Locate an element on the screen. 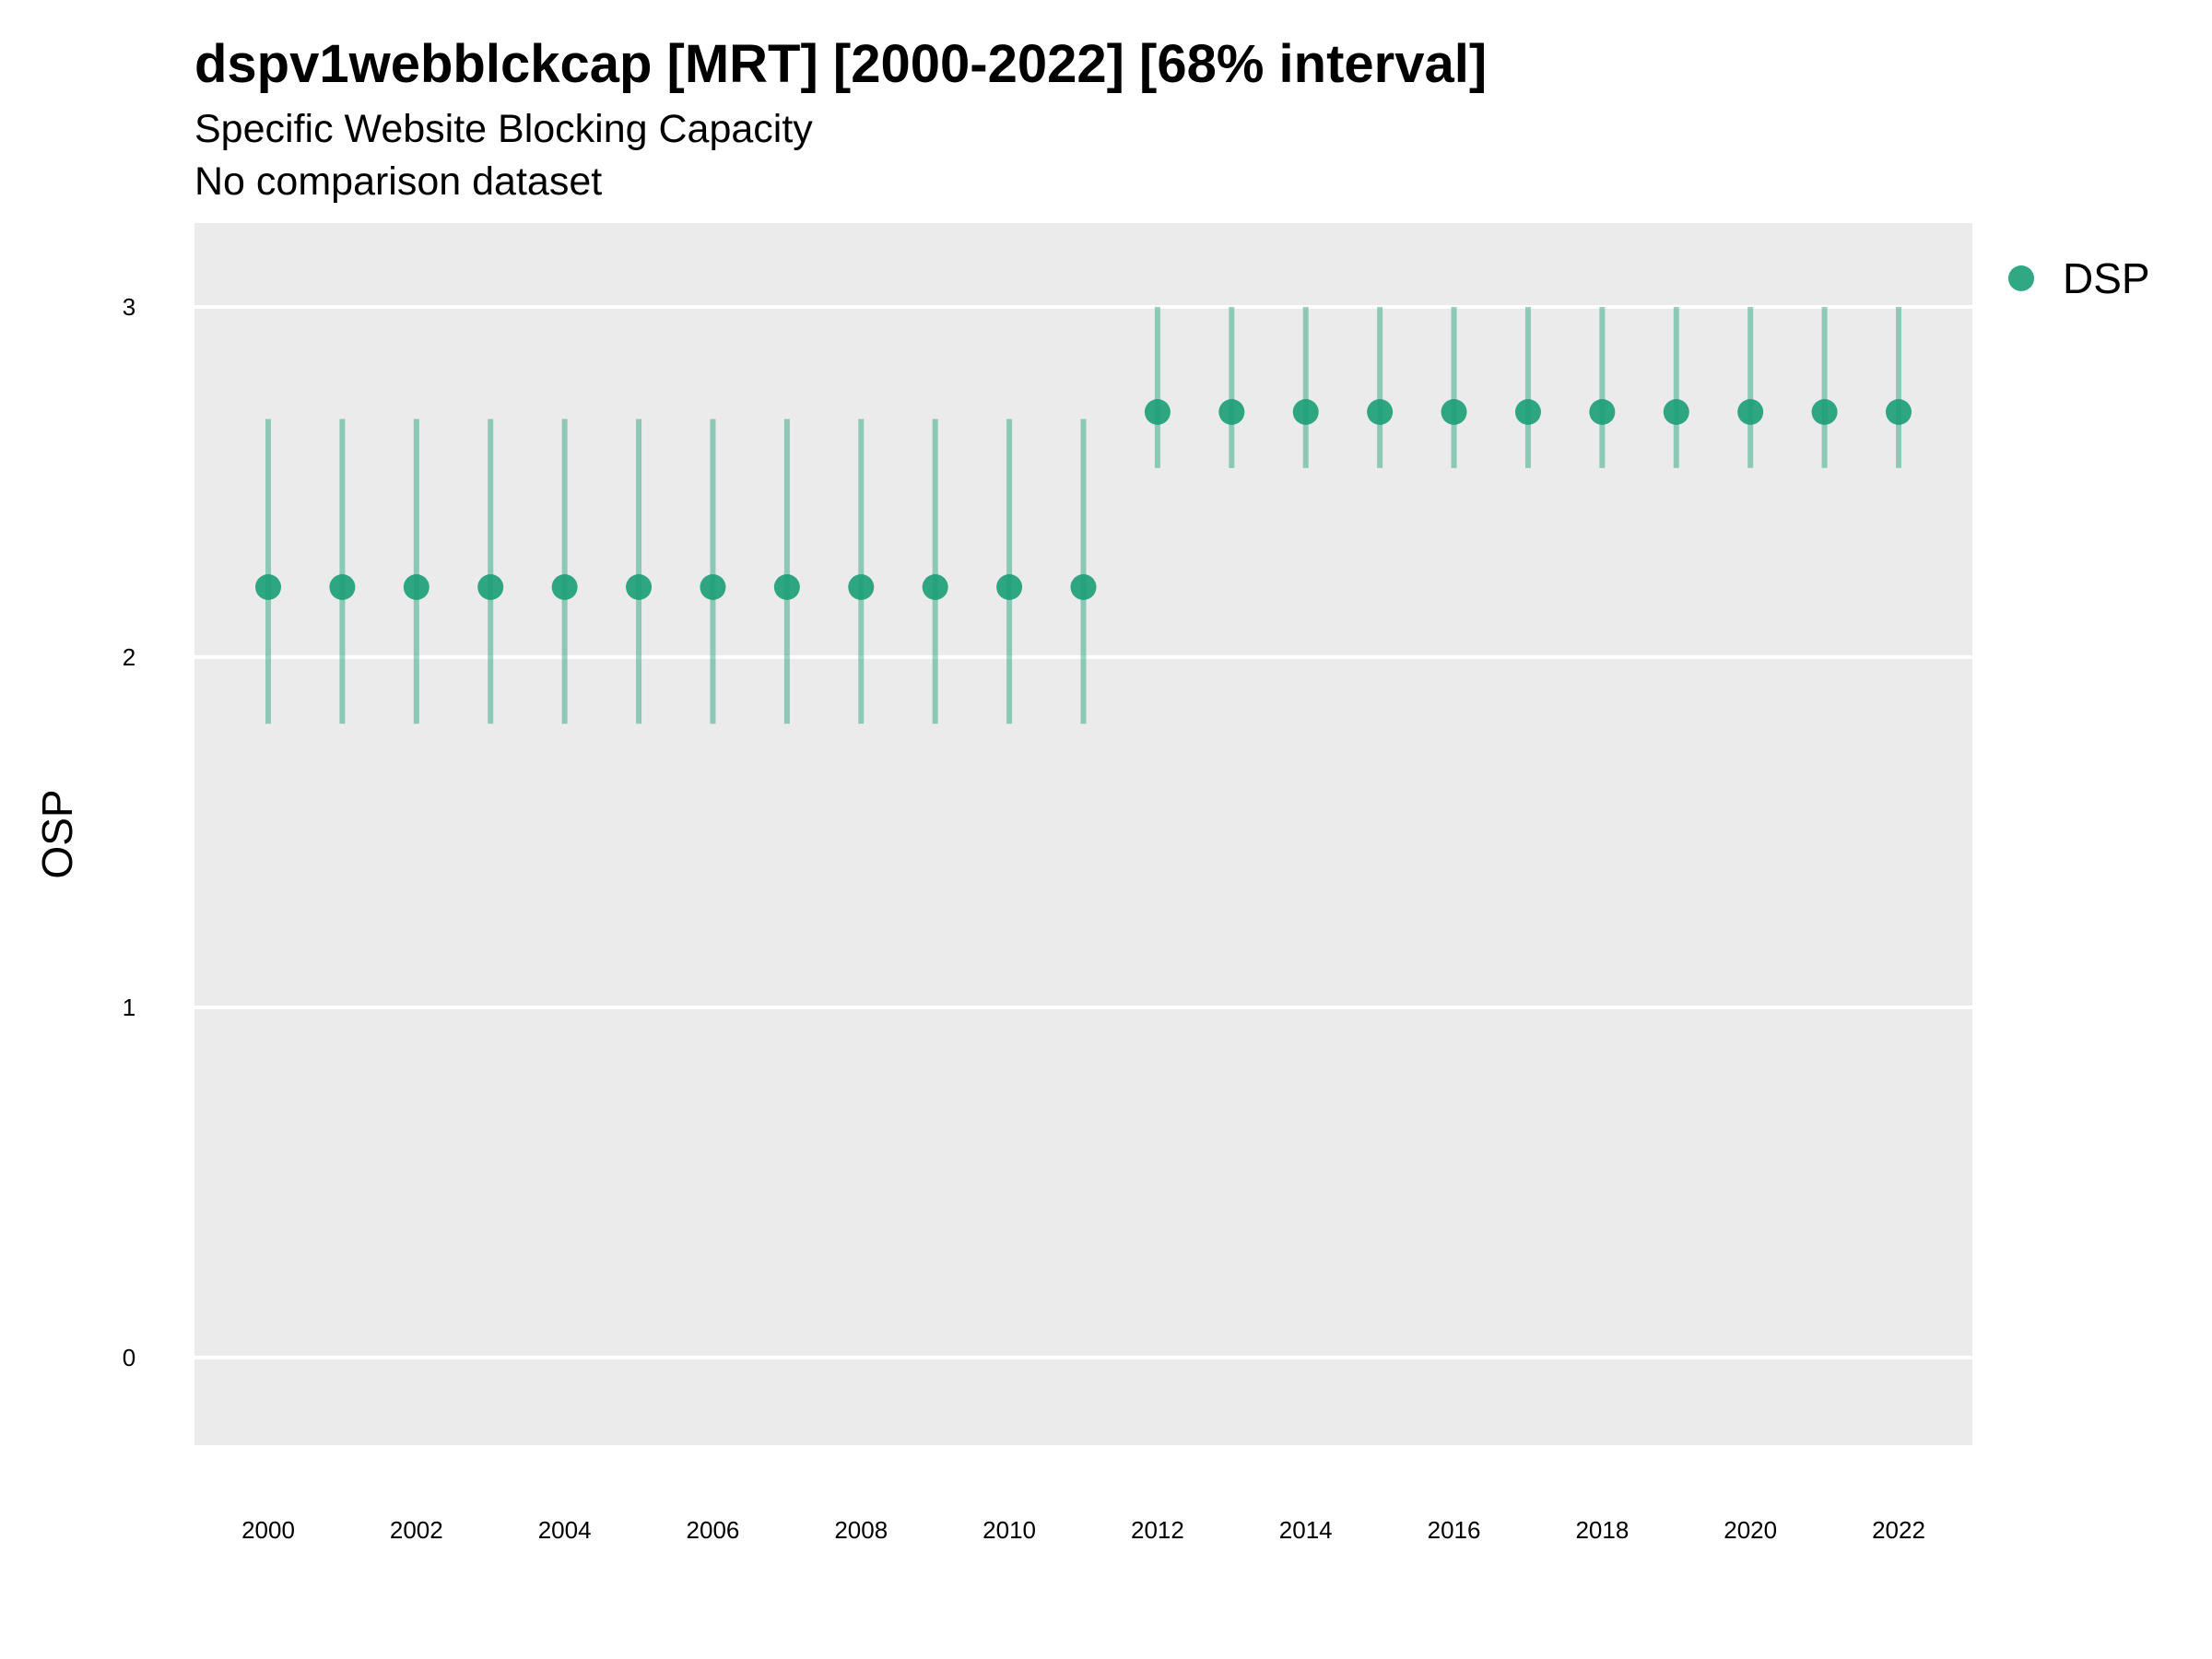  x-tick-label-2014: 2014 is located at coordinates (1306, 1530).